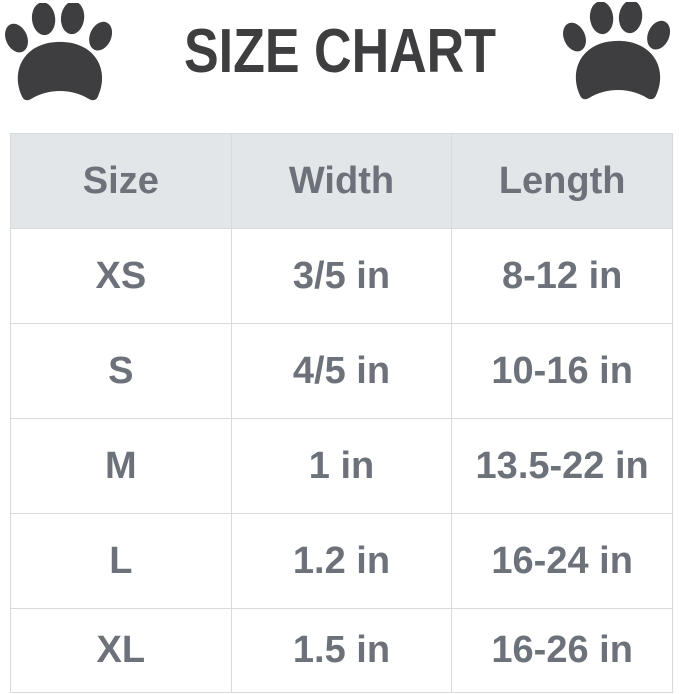  I want to click on cell-length: 16-24 in, so click(562, 561).